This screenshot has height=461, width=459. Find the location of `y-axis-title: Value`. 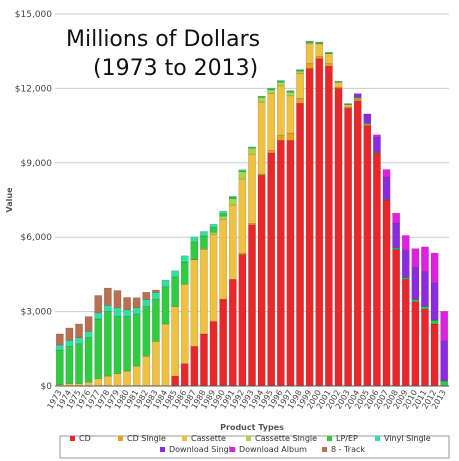

y-axis-title: Value is located at coordinates (9, 200).